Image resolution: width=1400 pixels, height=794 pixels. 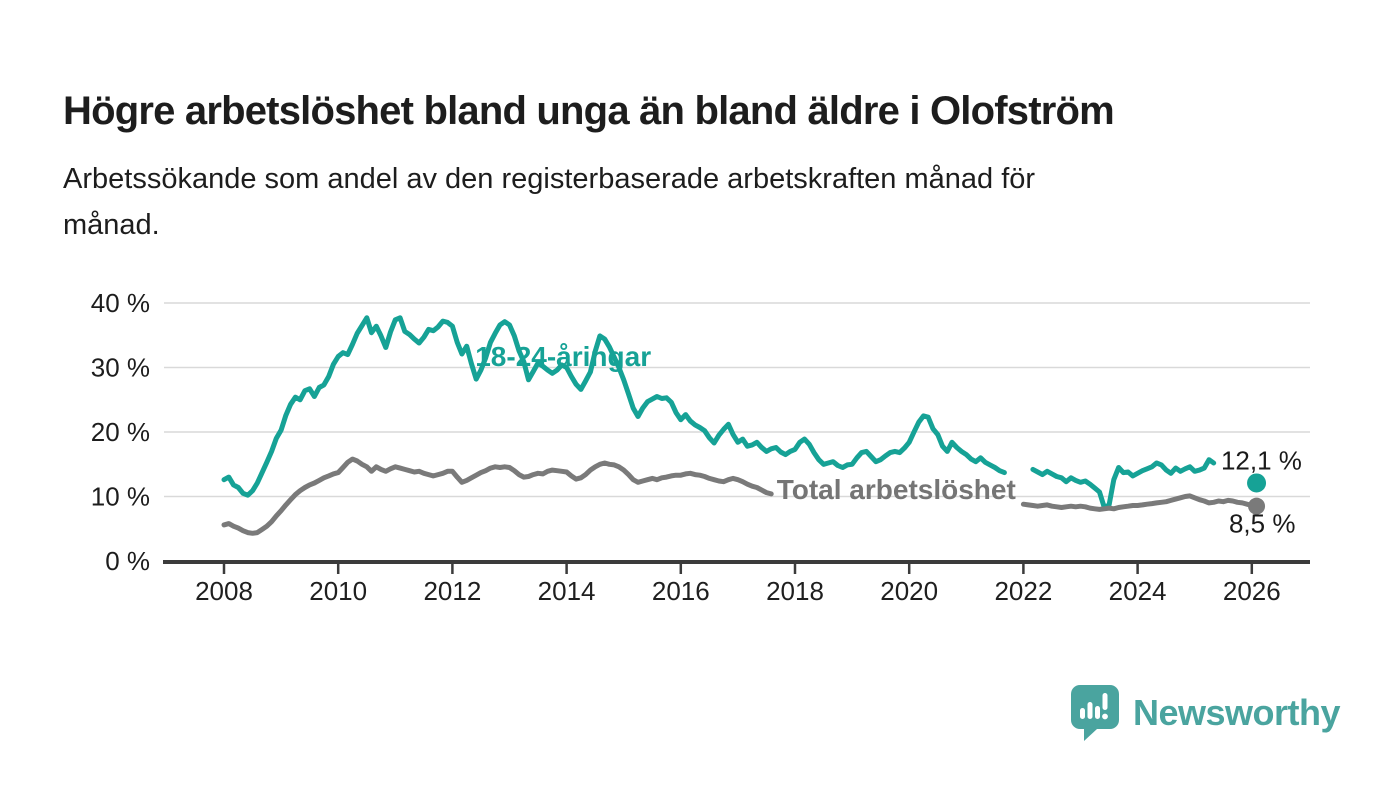 What do you see at coordinates (120, 303) in the screenshot?
I see `y-tick-label-40: 40 %` at bounding box center [120, 303].